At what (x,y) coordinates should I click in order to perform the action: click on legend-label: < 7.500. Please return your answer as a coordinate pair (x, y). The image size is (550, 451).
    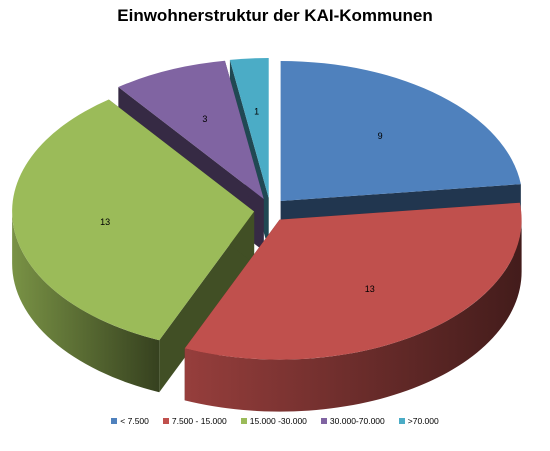
    Looking at the image, I should click on (134, 421).